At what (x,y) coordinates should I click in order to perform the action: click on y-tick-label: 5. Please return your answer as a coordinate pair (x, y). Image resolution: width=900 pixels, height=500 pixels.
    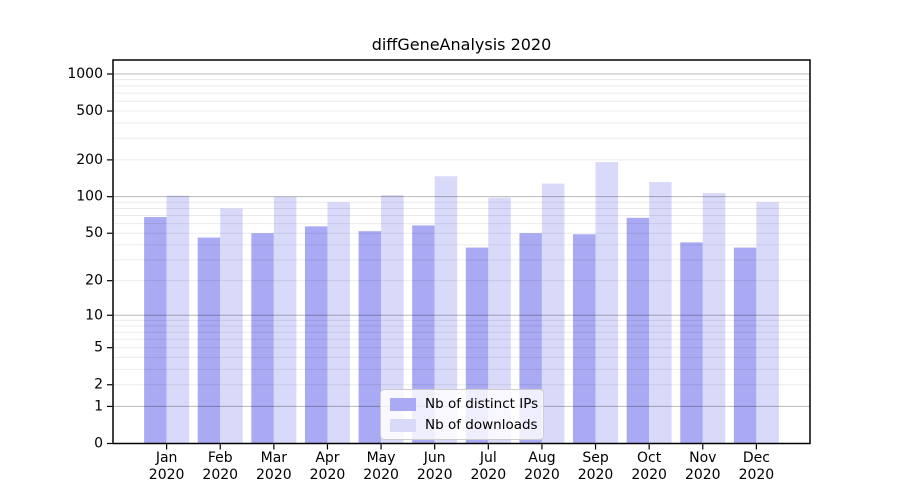
    Looking at the image, I should click on (98, 348).